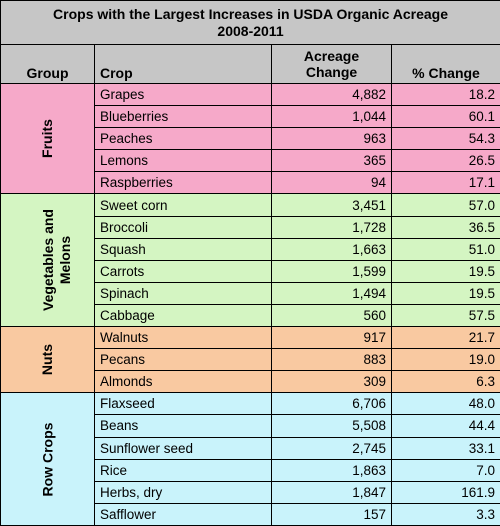  I want to click on group-label-line: Fruits, so click(46, 139).